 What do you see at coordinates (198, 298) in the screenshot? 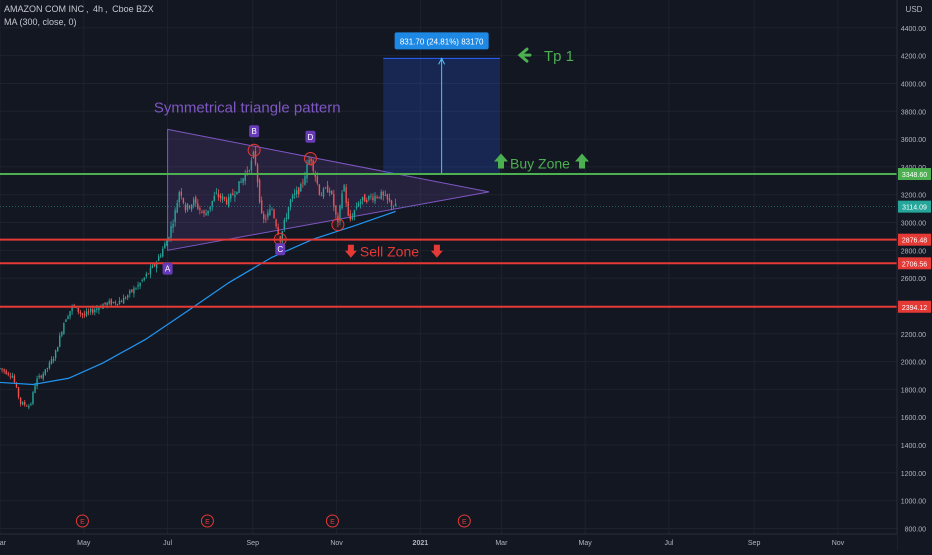
I see `ma-layer` at bounding box center [198, 298].